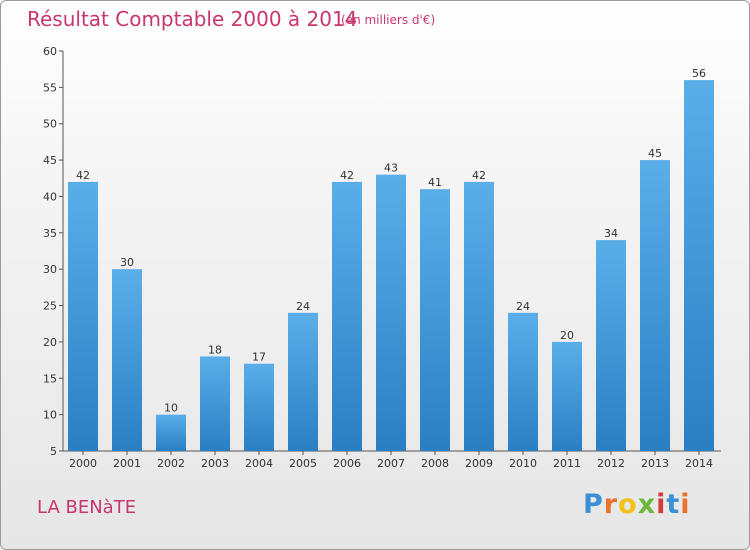 The width and height of the screenshot is (750, 550). I want to click on y-tick-label: 55, so click(50, 87).